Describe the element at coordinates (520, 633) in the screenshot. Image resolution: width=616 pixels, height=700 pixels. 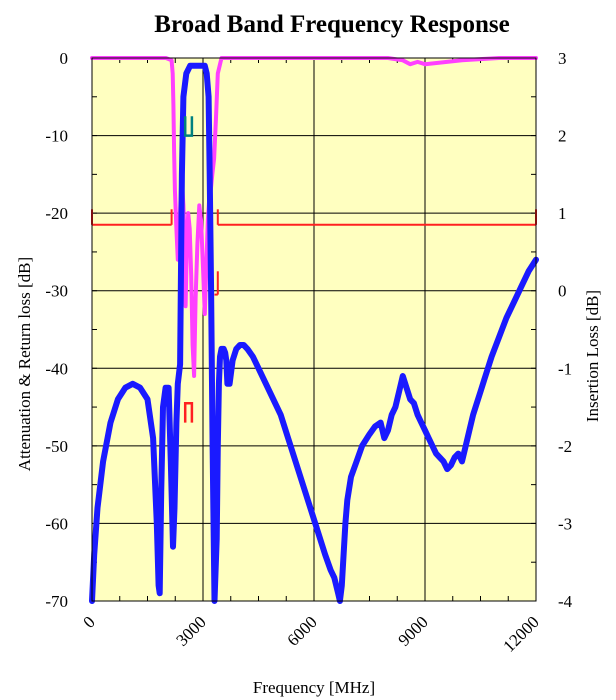
I see `x-tick-label-12000: 12000` at that location.